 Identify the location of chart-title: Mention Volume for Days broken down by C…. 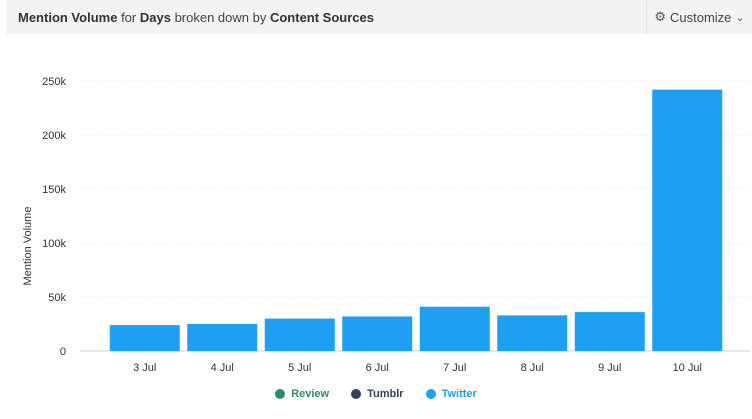
(196, 17).